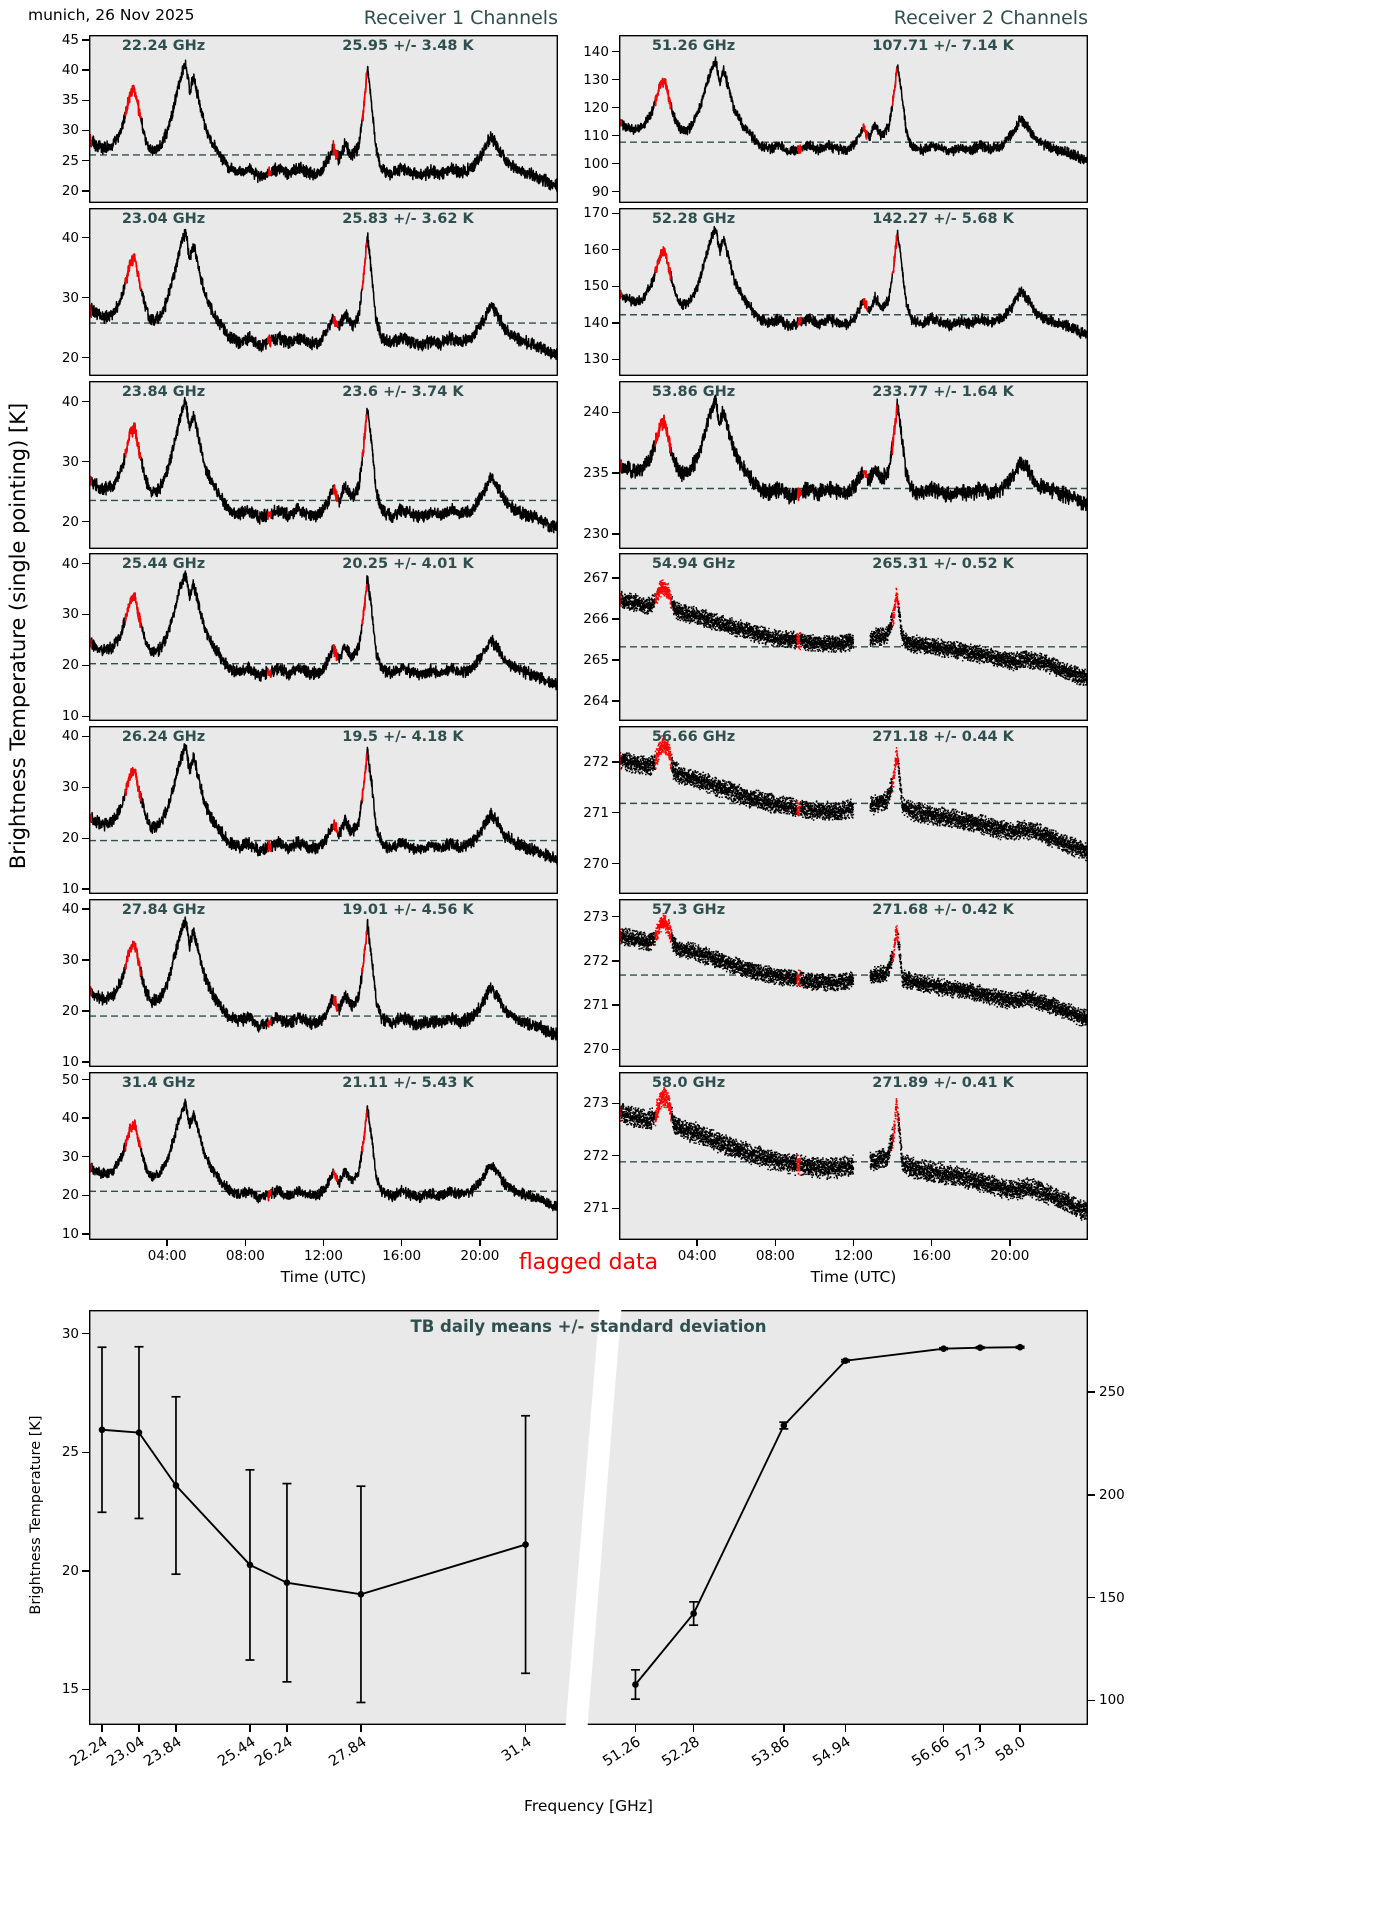 This screenshot has height=1927, width=1384. What do you see at coordinates (163, 218) in the screenshot?
I see `panel-frequency-label: 23.04 GHz` at bounding box center [163, 218].